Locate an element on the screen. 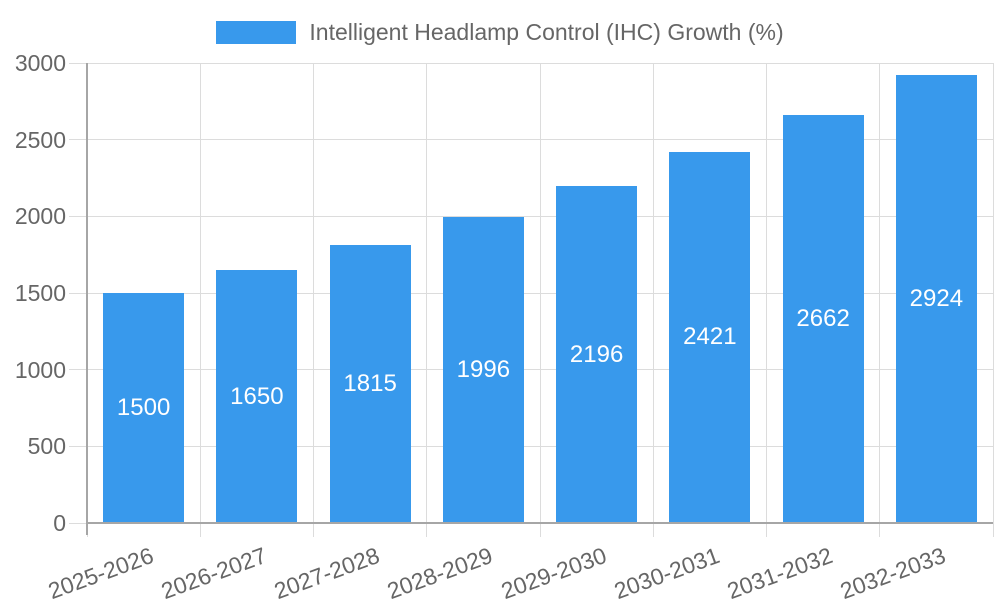  y-axis-tick-label: 0 is located at coordinates (59, 523).